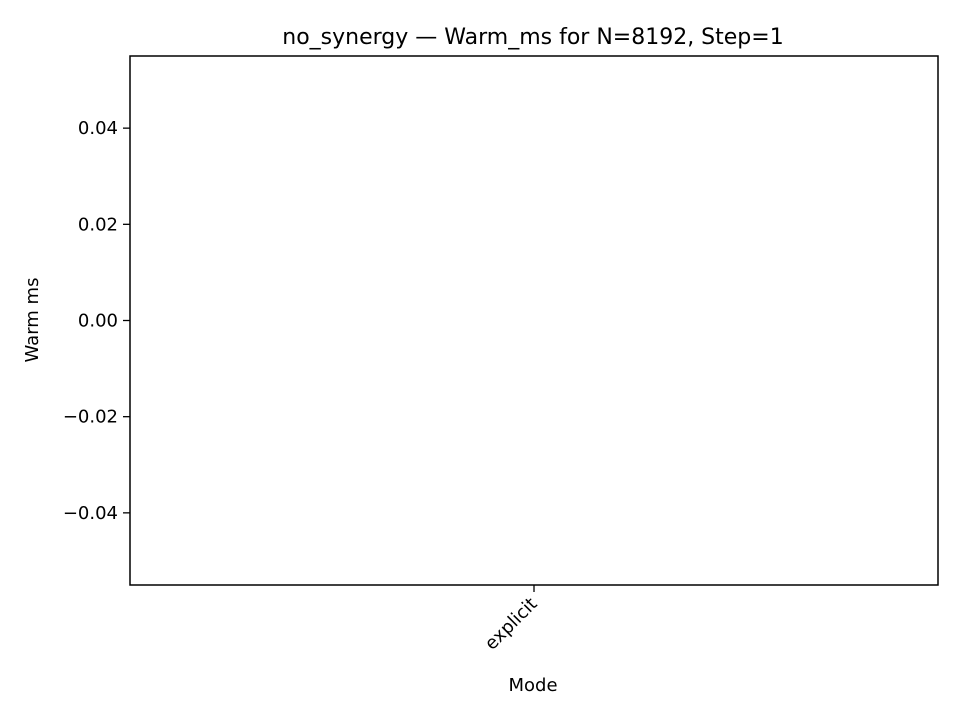 The height and width of the screenshot is (720, 960). I want to click on x-axis: explicit, so click(511, 619).